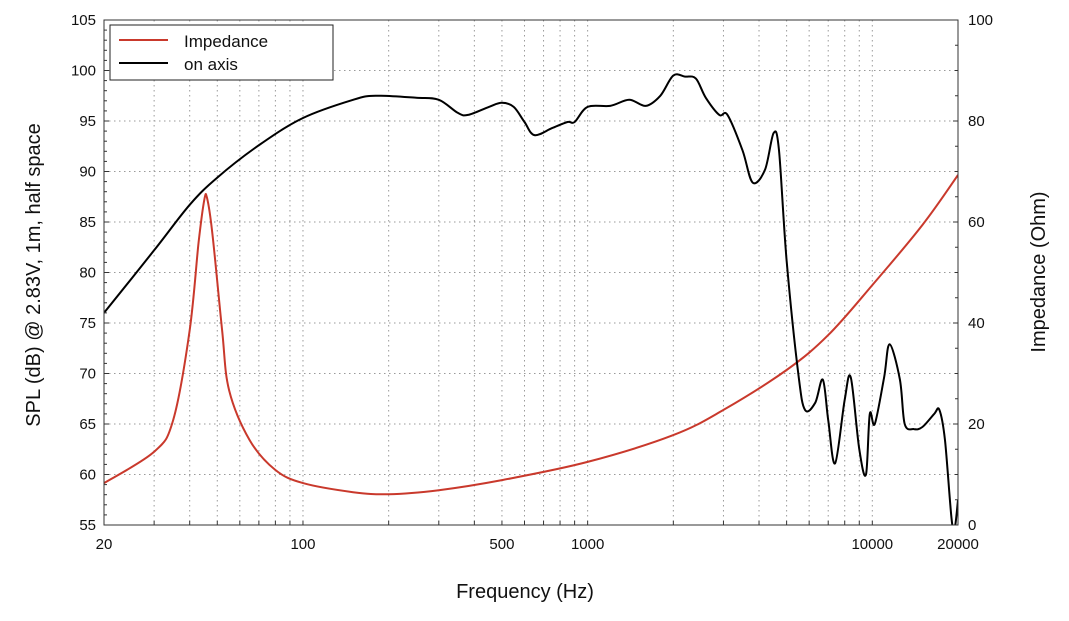  Describe the element at coordinates (587, 544) in the screenshot. I see `x-tick-label: 1000` at that location.